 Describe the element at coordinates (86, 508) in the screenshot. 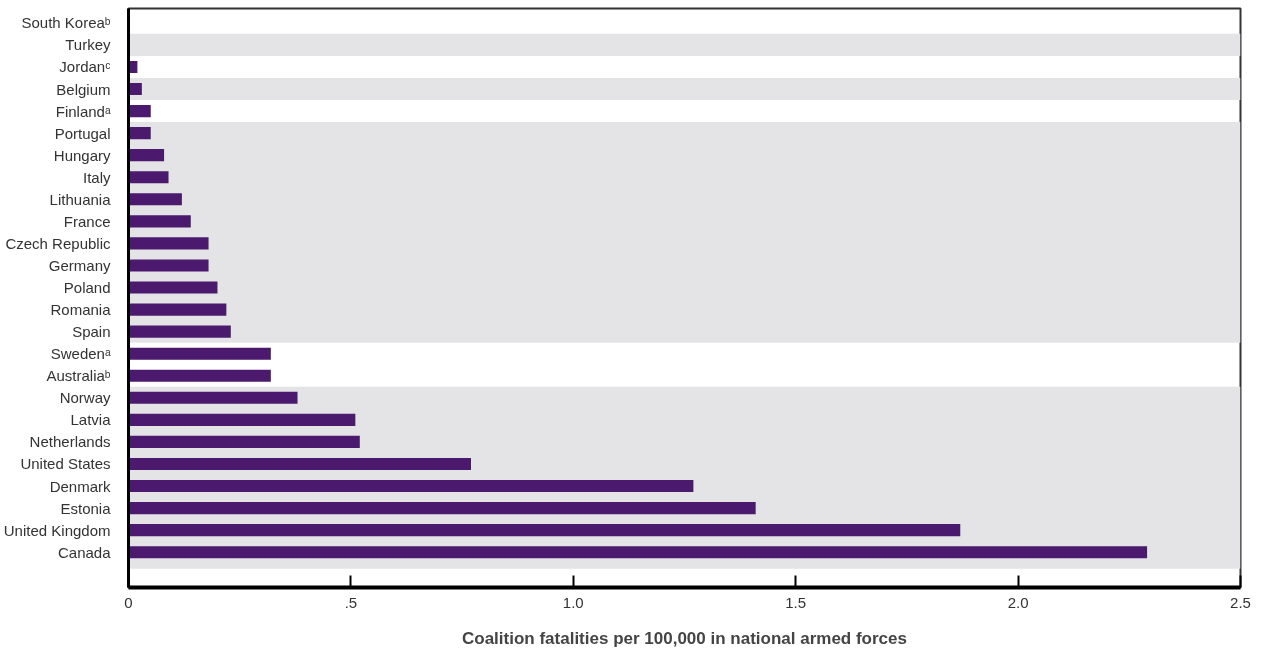

I see `y-tick-label: Estonia` at that location.